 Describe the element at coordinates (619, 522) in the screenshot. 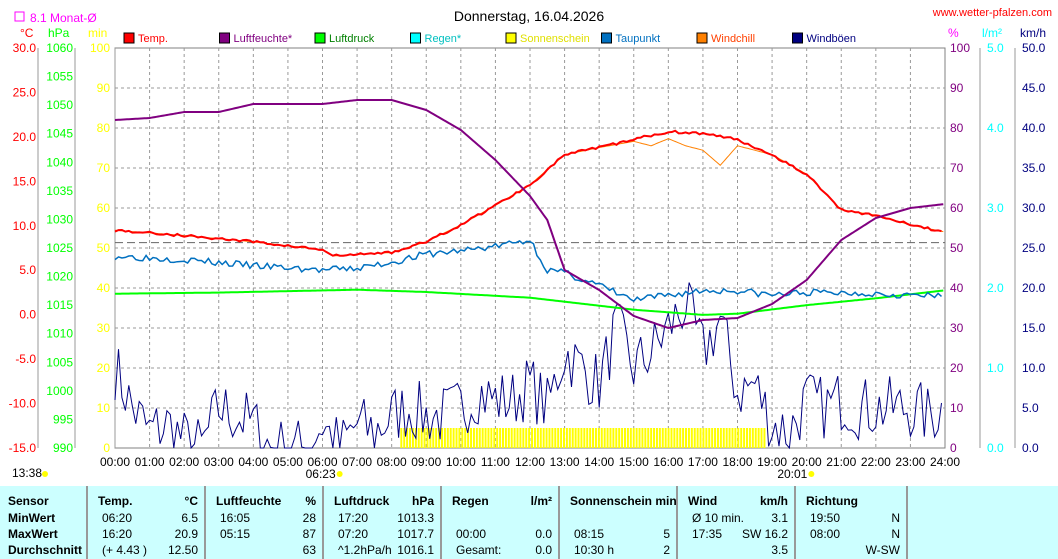

I see `table-col: Sonnenschein min 08:15 5 10:30 h 2` at that location.